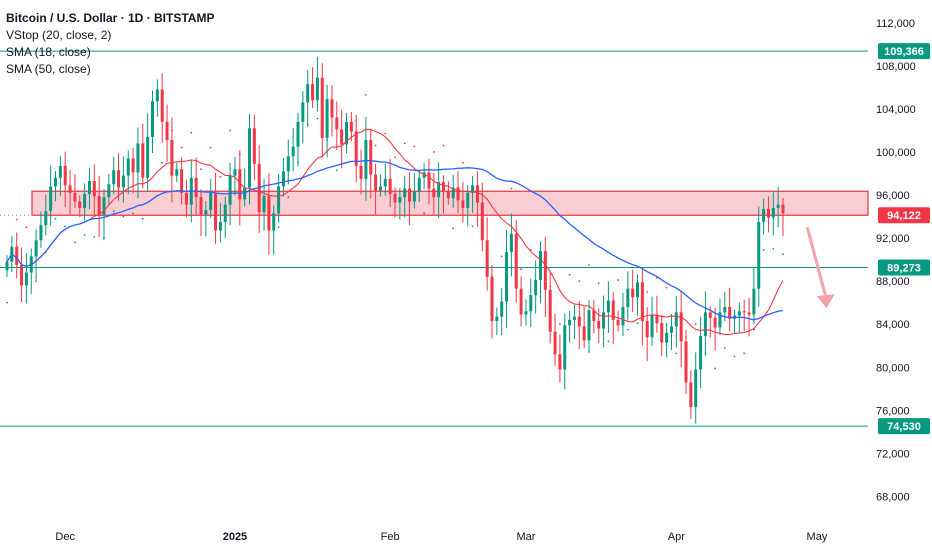 The width and height of the screenshot is (932, 550). I want to click on price-tick-label: 108,000, so click(896, 67).